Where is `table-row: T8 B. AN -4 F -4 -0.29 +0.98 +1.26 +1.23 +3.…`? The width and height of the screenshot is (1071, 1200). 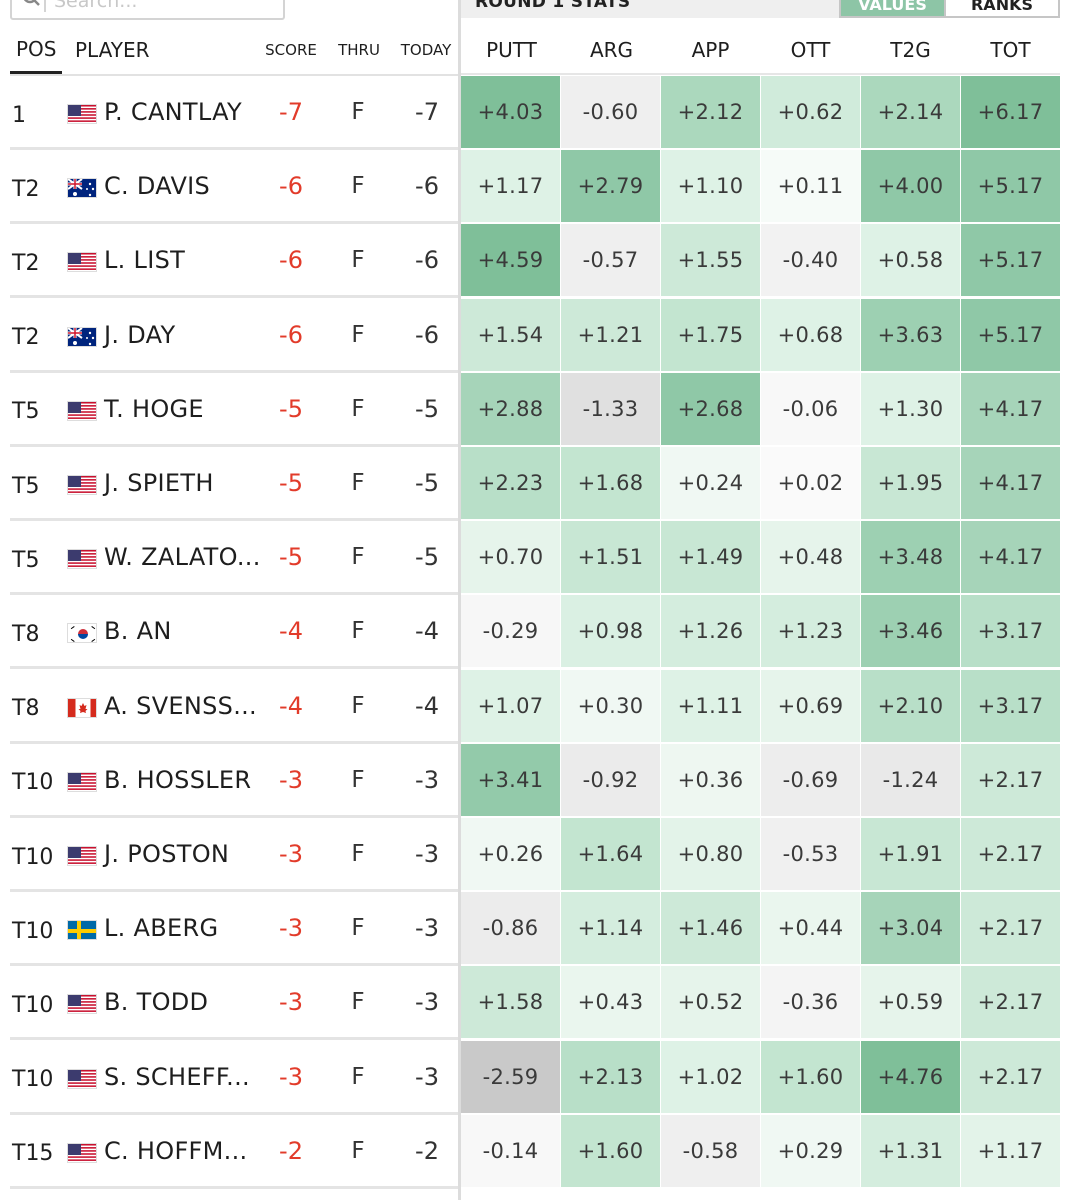
table-row: T8 B. AN -4 F -4 -0.29 +0.98 +1.26 +1.23 +3.… is located at coordinates (535, 632).